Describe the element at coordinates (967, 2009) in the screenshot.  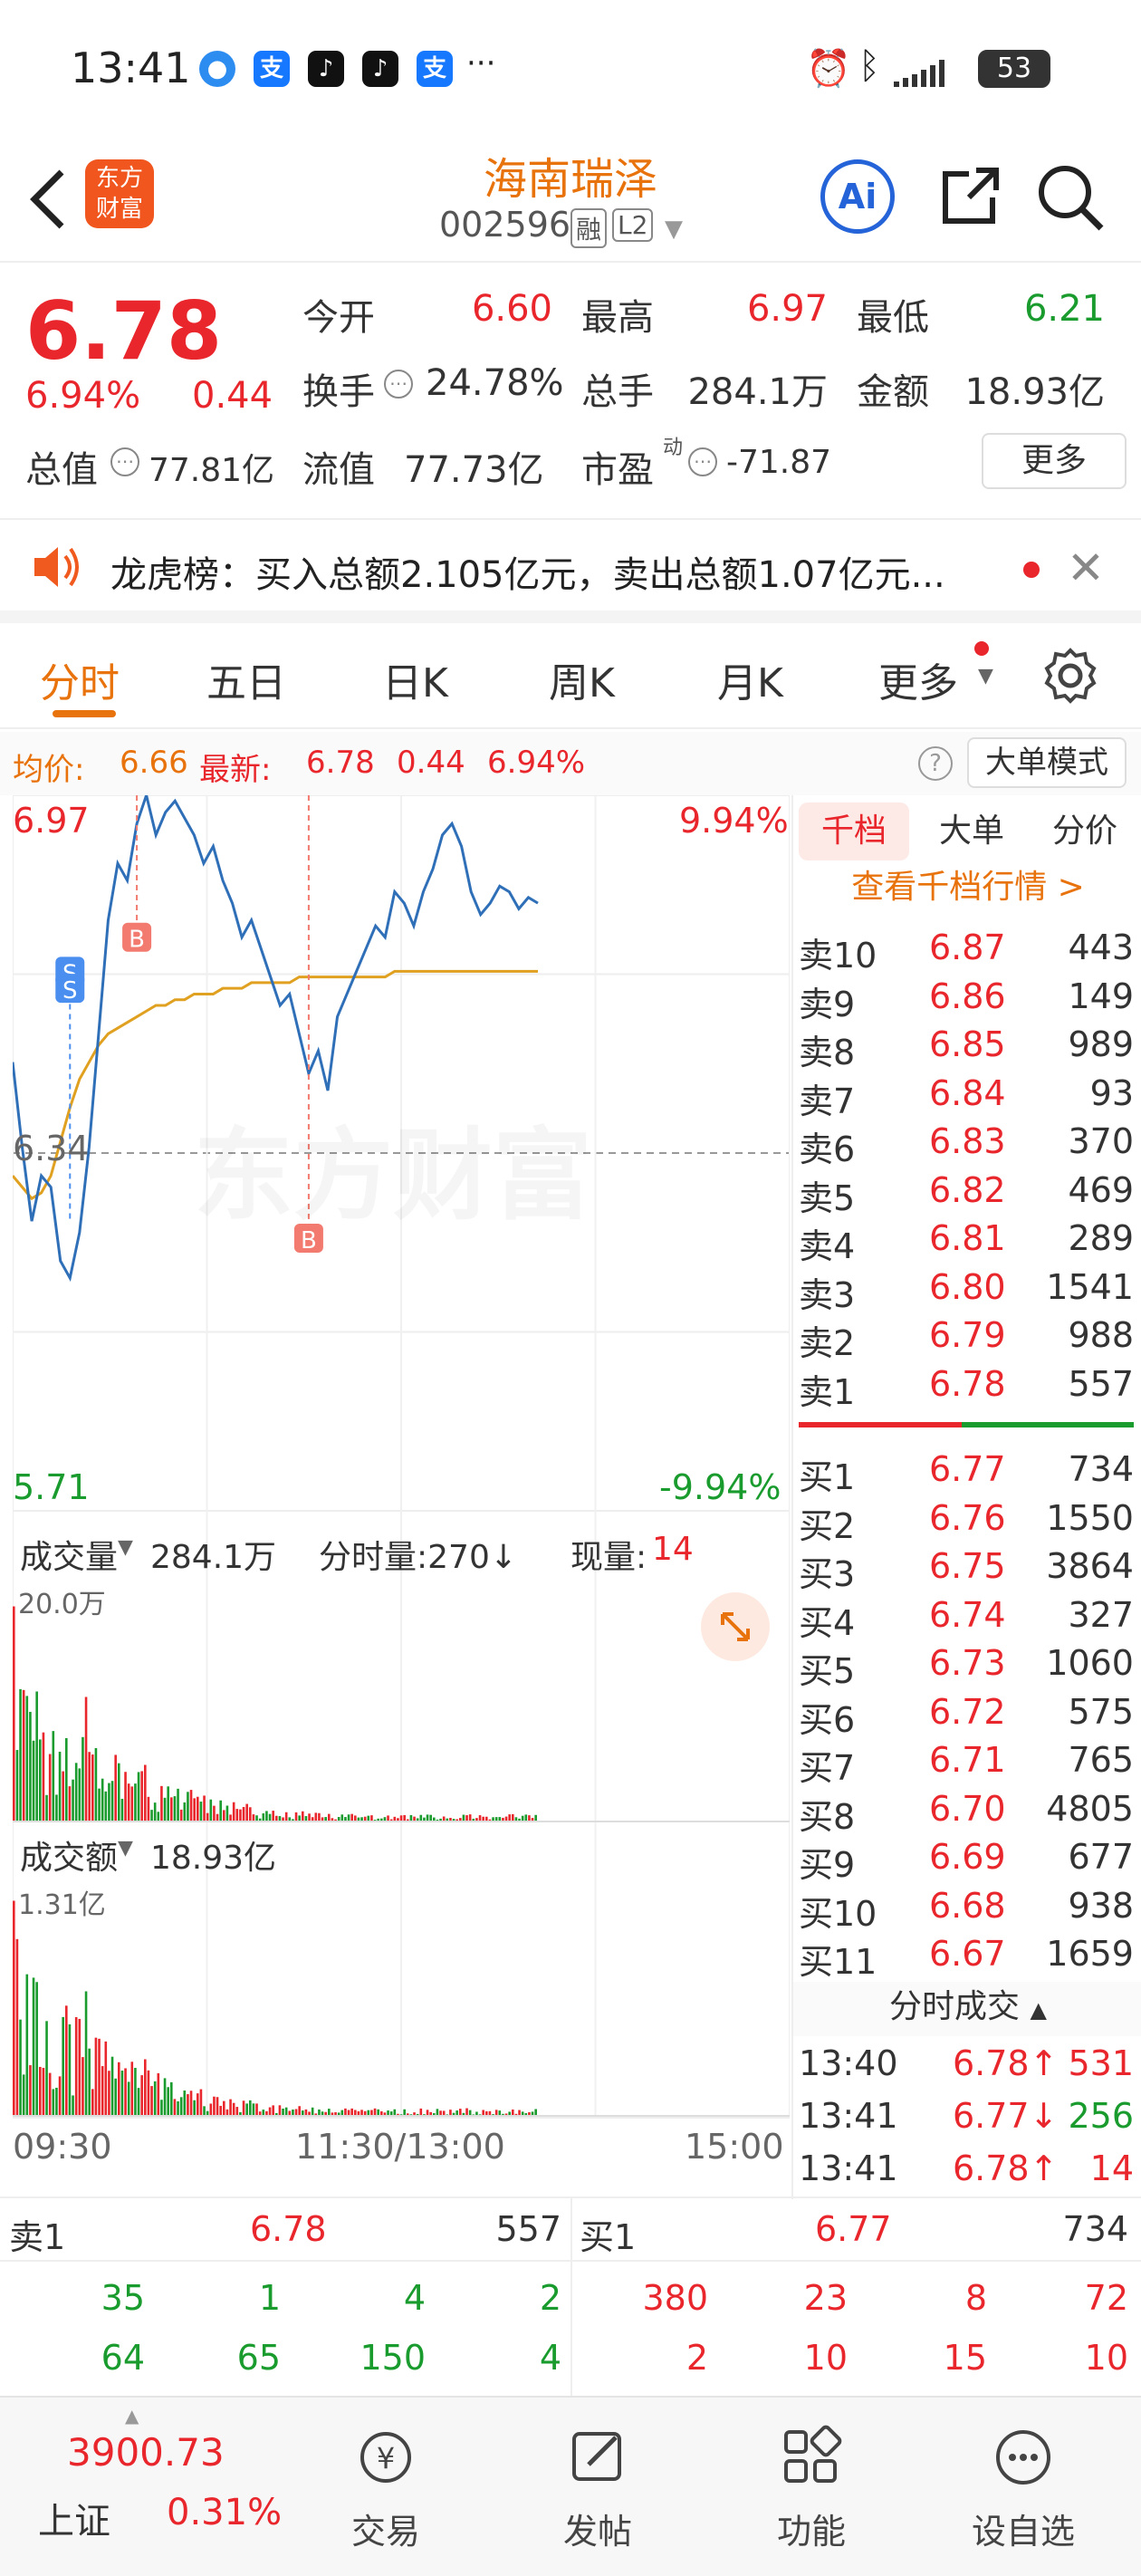
I see `trades-header: 分时成交 ▲` at that location.